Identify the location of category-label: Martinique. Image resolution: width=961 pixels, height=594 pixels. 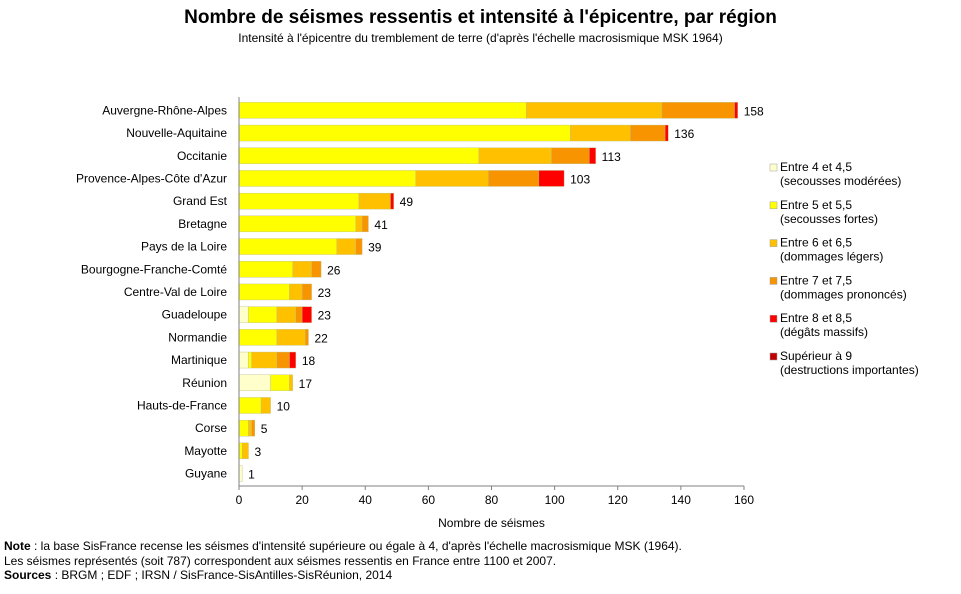
(199, 360).